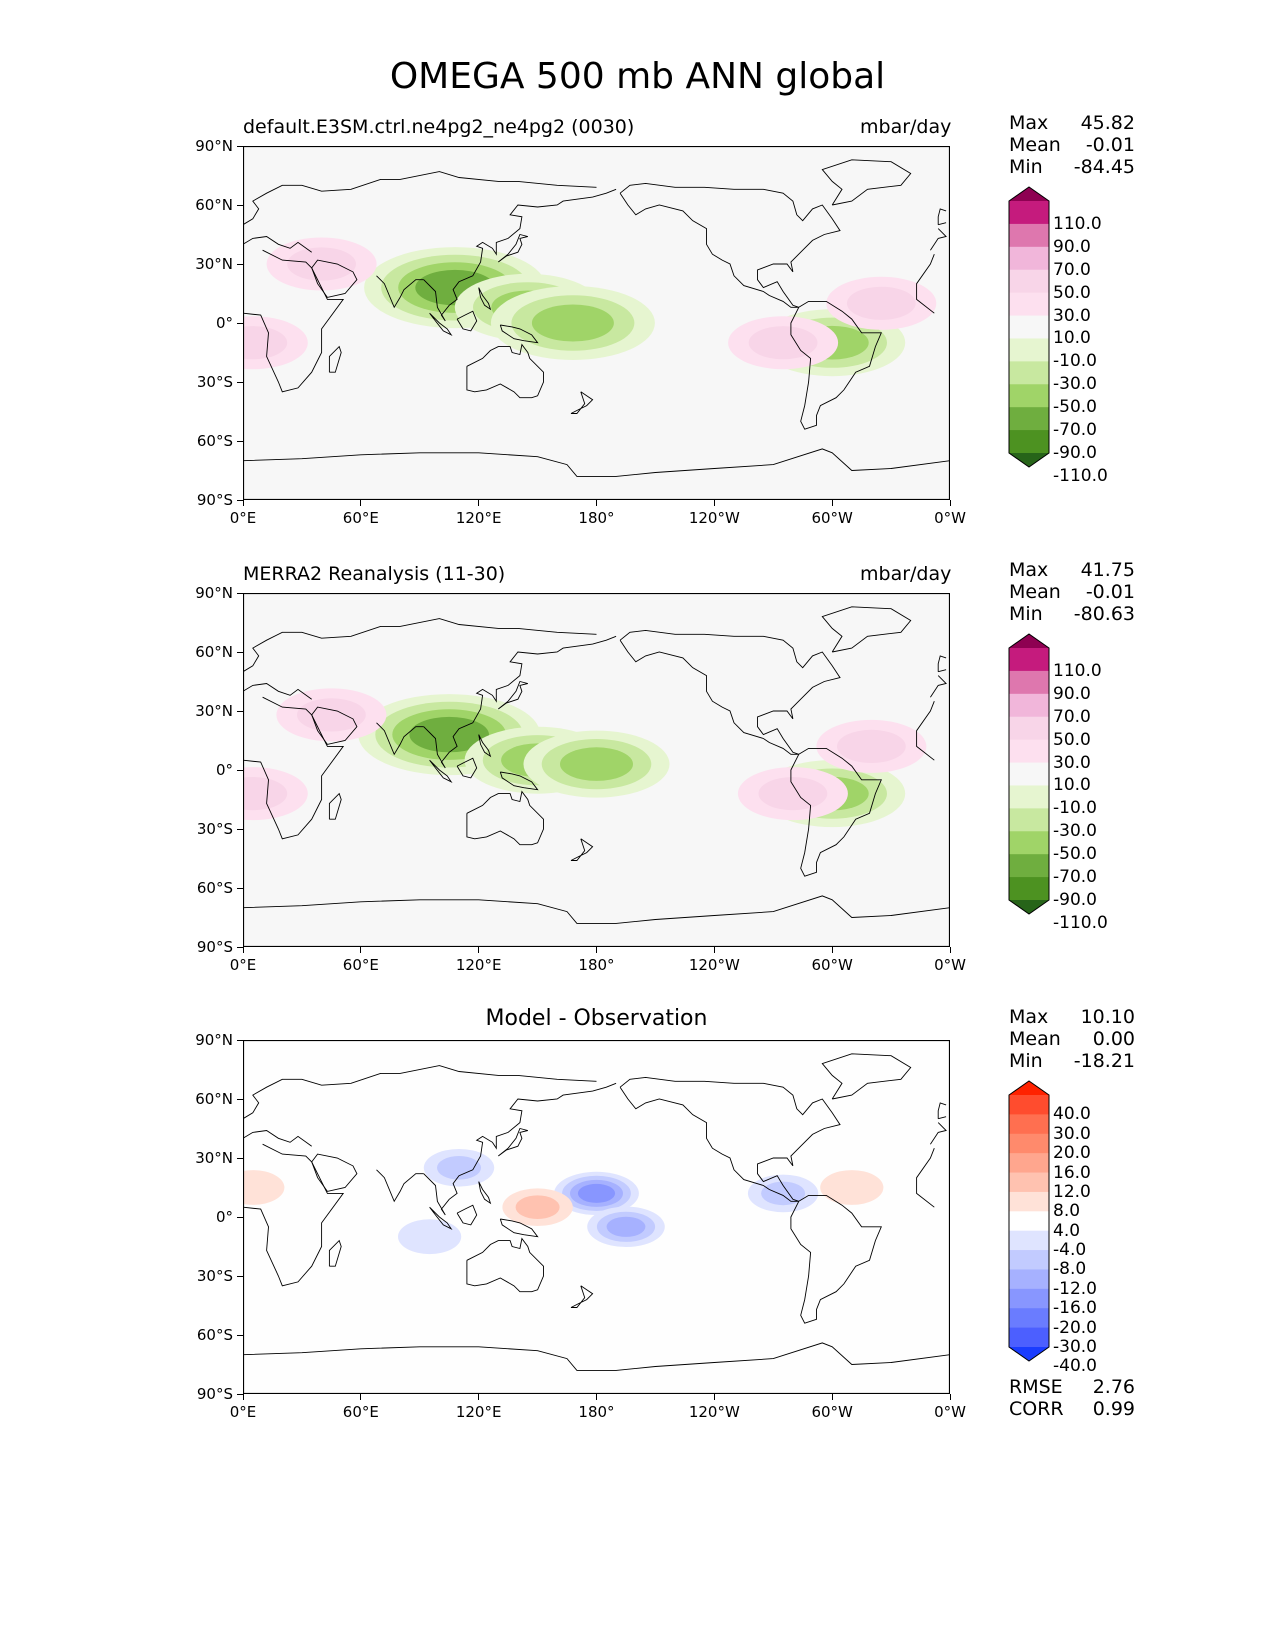 This screenshot has height=1650, width=1275. What do you see at coordinates (360, 518) in the screenshot?
I see `x-tick-label: 60°E` at bounding box center [360, 518].